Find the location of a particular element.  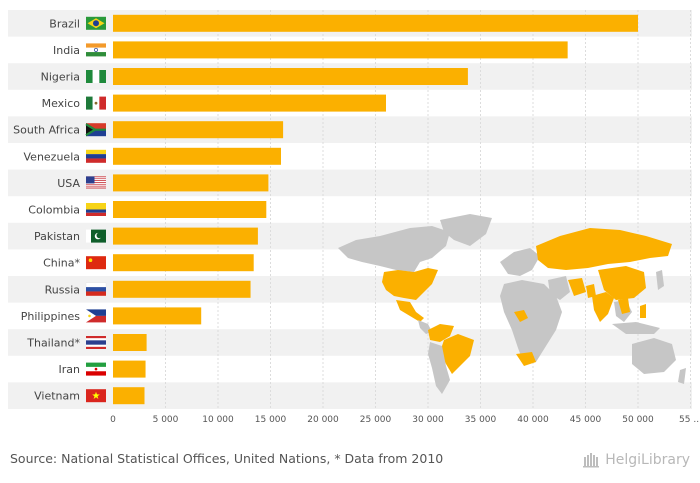

usa-flag-icon is located at coordinates (96, 182).